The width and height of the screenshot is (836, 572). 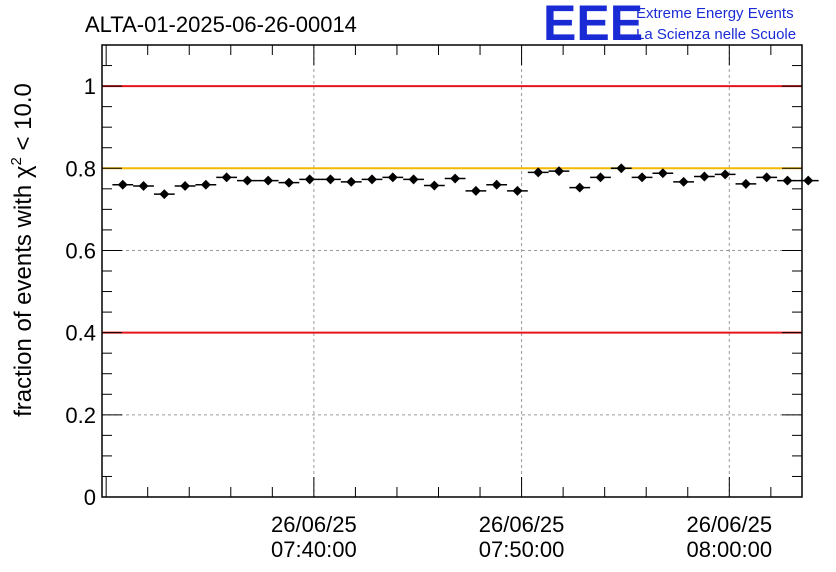 What do you see at coordinates (80, 250) in the screenshot?
I see `y-tick-label: 0.6` at bounding box center [80, 250].